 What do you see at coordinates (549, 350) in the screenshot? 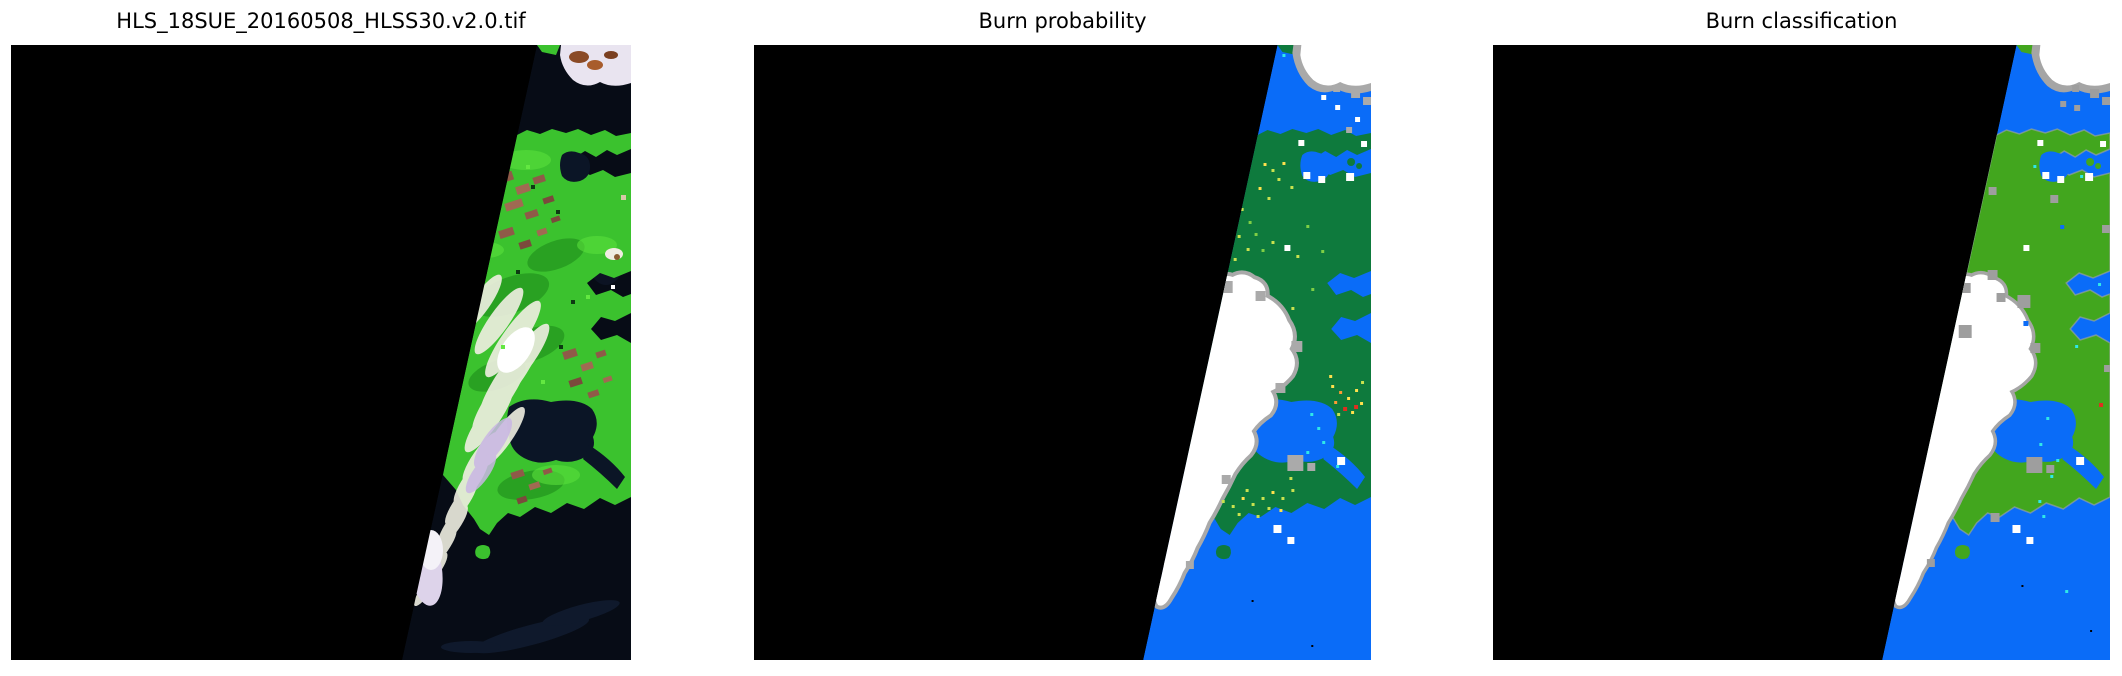
I see `farm-fields-c` at bounding box center [549, 350].